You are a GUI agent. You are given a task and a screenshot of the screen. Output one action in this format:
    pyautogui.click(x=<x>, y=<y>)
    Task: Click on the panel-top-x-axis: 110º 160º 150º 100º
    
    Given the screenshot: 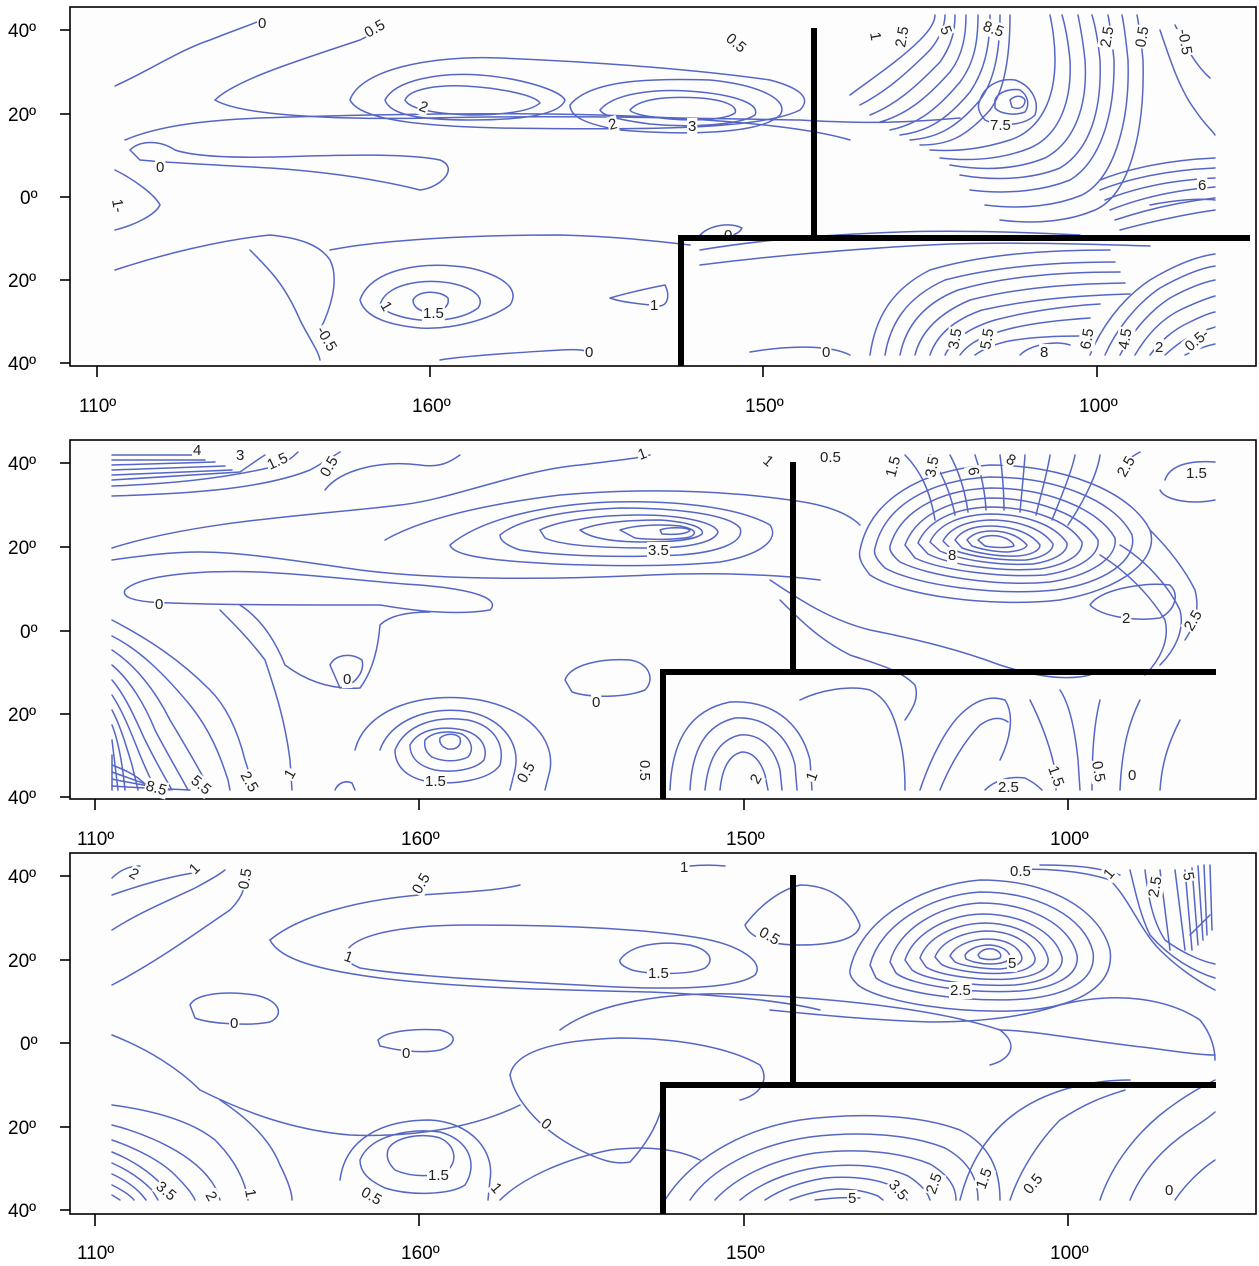 What is the action you would take?
    pyautogui.click(x=598, y=391)
    